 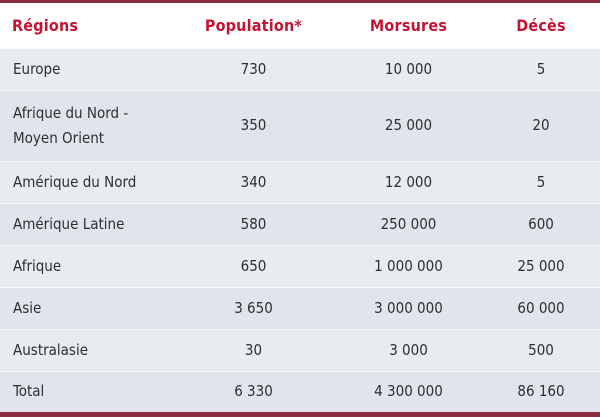 I want to click on cell-region: Afrique, so click(x=37, y=265).